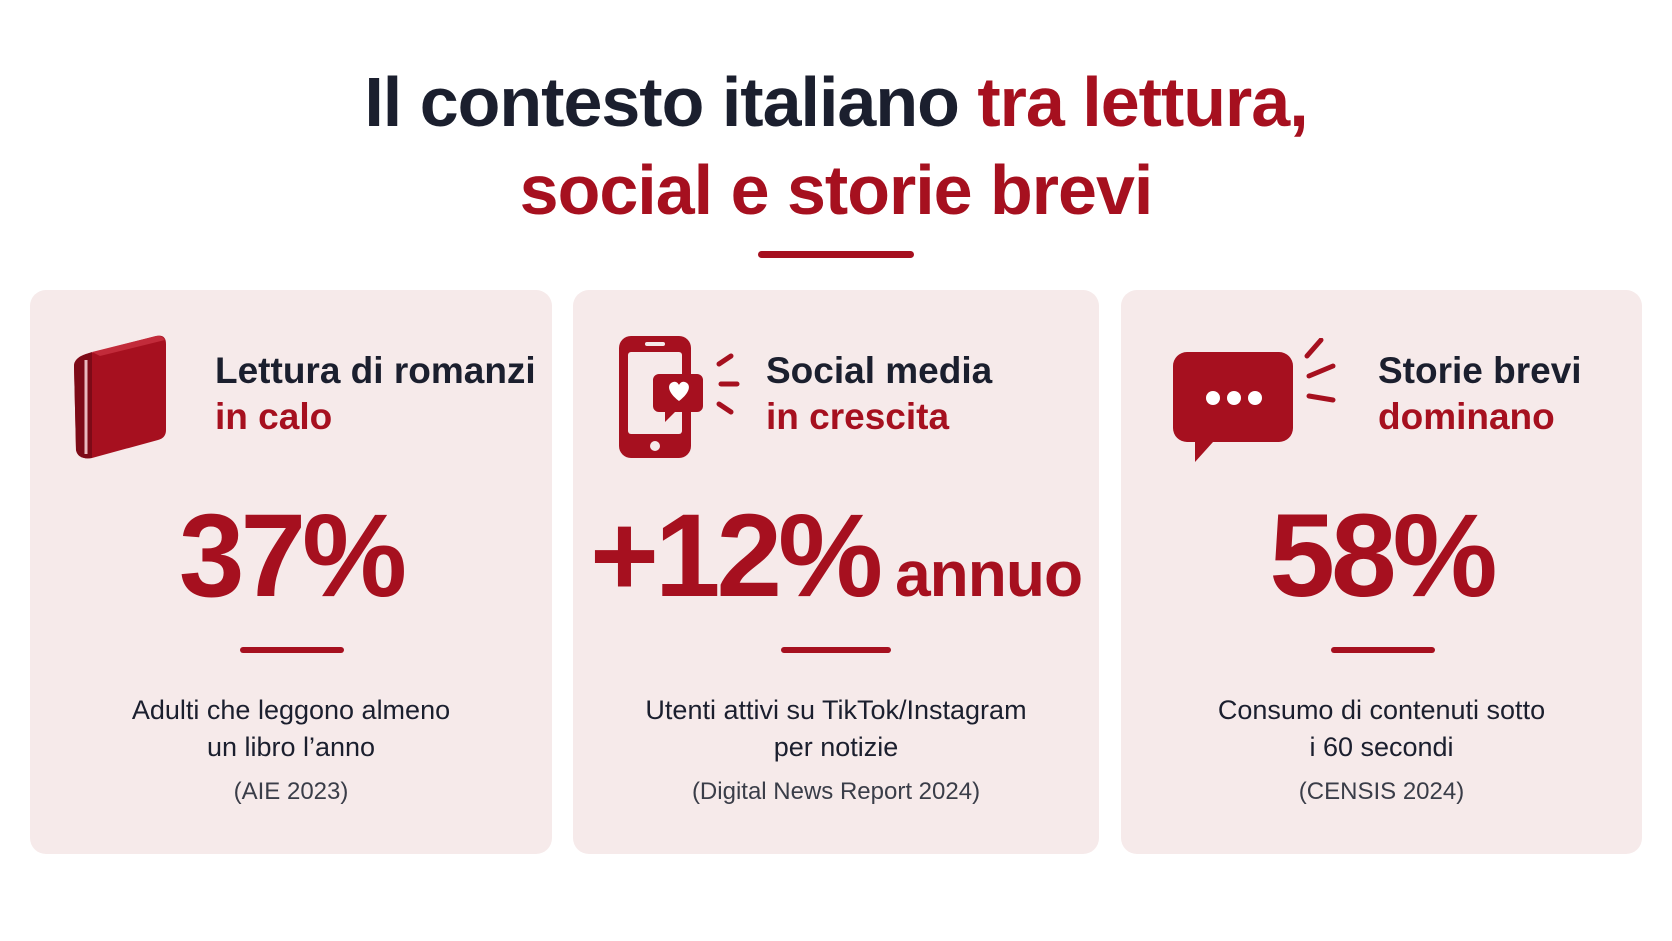 The height and width of the screenshot is (941, 1672). I want to click on description-line-2: un libro l’anno, so click(291, 747).